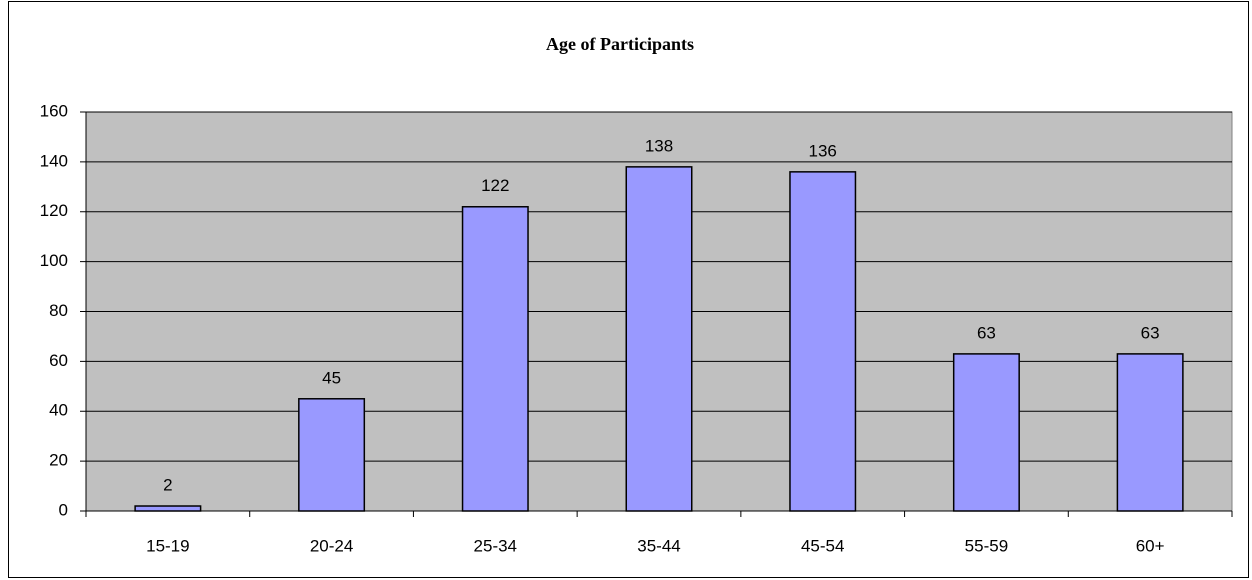 The image size is (1252, 580). Describe the element at coordinates (331, 377) in the screenshot. I see `data-label: 45` at that location.